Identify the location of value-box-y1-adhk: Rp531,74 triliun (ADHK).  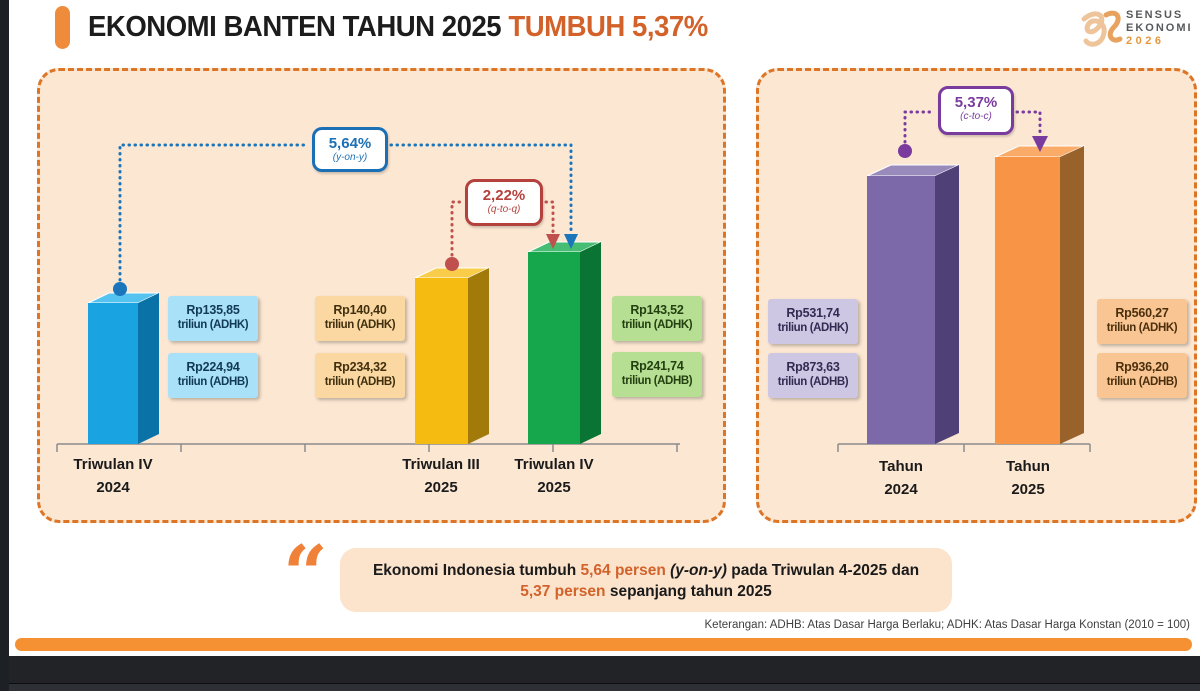
(813, 321).